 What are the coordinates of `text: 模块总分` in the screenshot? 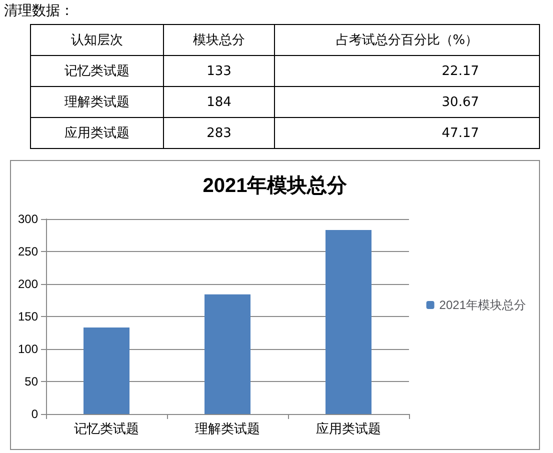 It's located at (219, 40).